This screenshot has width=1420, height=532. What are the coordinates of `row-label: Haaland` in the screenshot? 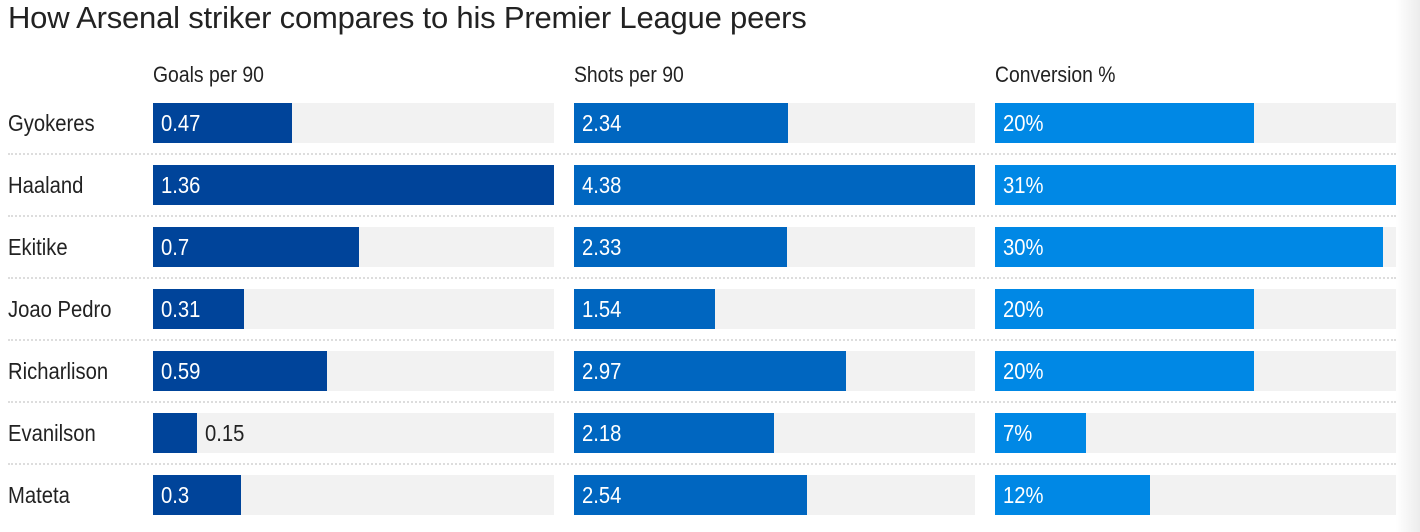 It's located at (46, 185).